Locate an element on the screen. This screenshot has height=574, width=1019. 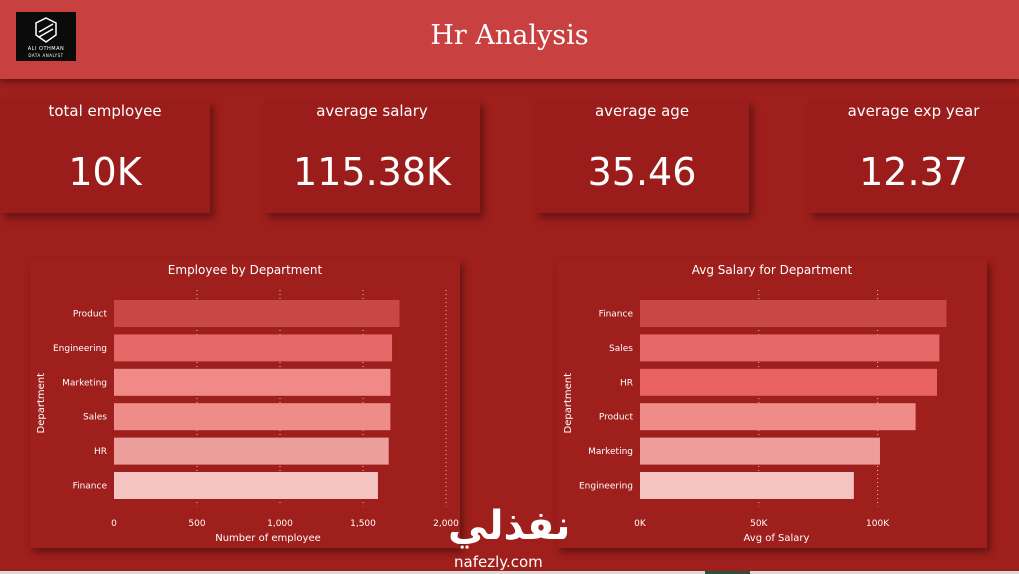
header-bar: ALI OTHMAN DATA ANALYST Hr Analysis is located at coordinates (509, 39).